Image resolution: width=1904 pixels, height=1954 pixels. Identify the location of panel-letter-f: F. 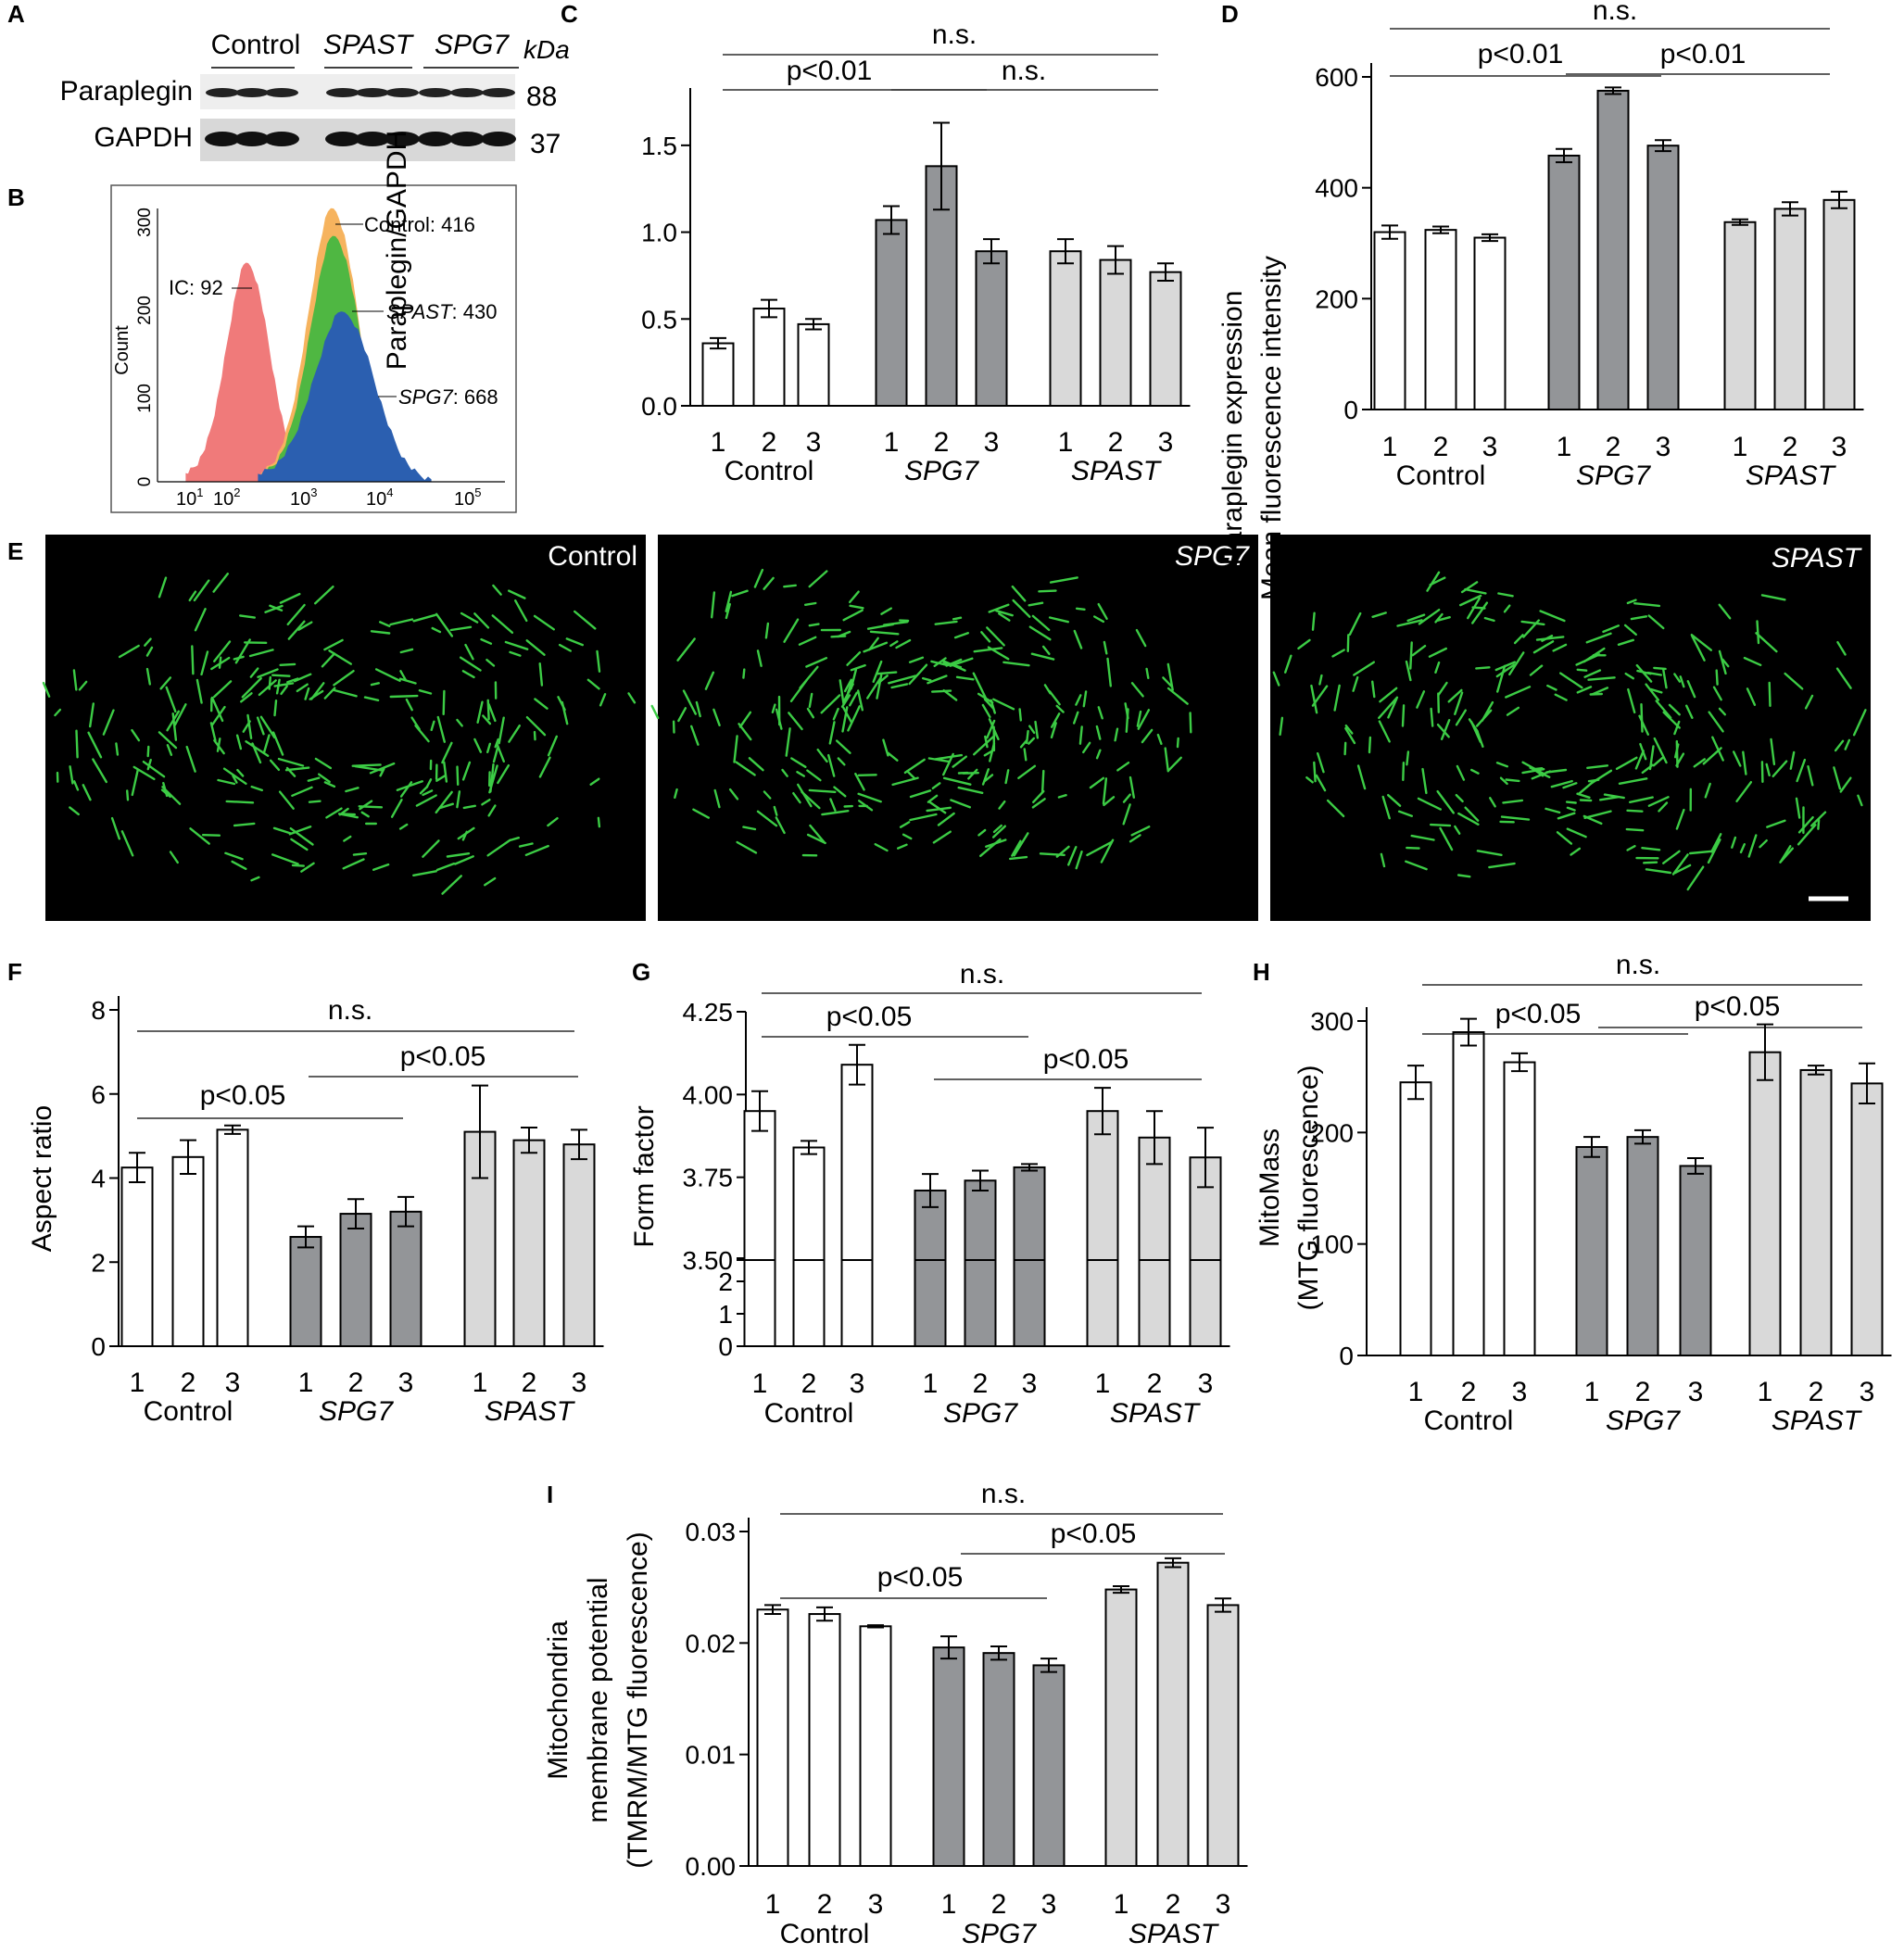
(14, 972).